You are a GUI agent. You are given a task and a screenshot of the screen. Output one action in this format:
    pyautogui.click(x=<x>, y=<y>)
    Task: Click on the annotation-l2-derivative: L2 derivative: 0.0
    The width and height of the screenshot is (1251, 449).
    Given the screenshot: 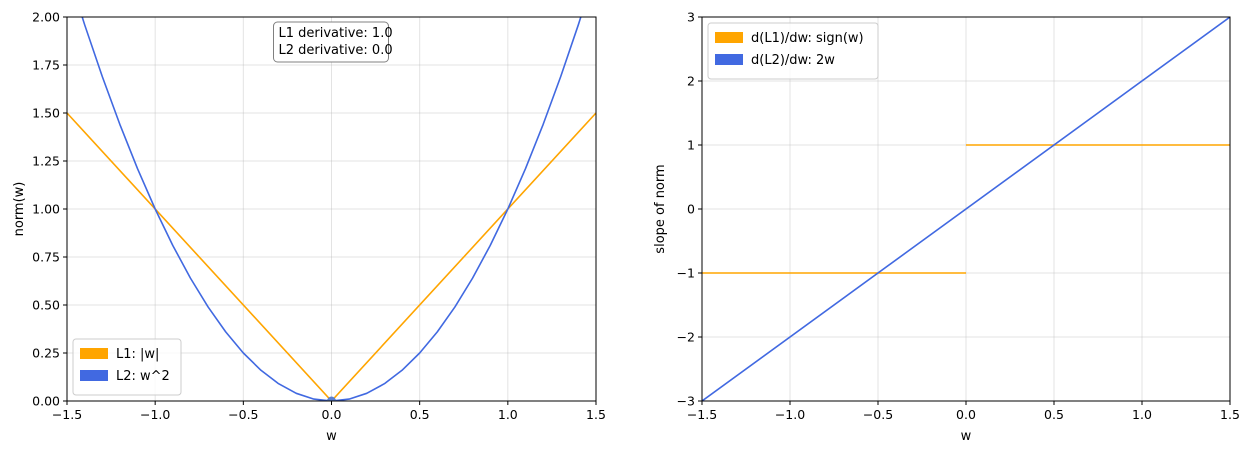 What is the action you would take?
    pyautogui.click(x=336, y=50)
    